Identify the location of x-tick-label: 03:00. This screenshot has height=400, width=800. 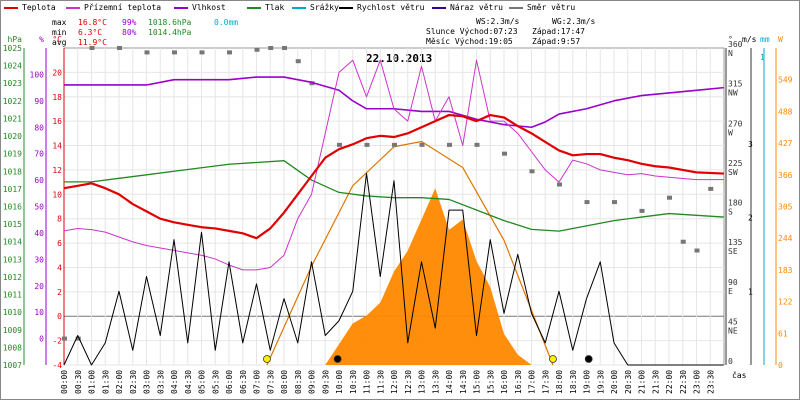
(147, 382).